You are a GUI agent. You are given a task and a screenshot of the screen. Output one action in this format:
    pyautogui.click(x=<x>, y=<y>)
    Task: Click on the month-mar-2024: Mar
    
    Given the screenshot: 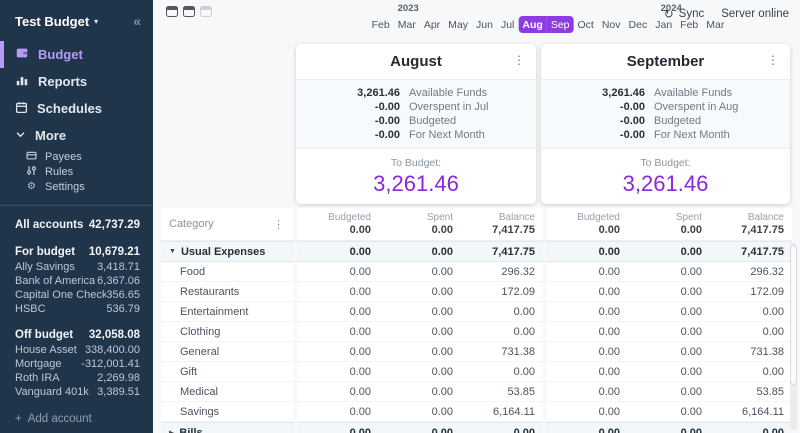 What is the action you would take?
    pyautogui.click(x=715, y=24)
    